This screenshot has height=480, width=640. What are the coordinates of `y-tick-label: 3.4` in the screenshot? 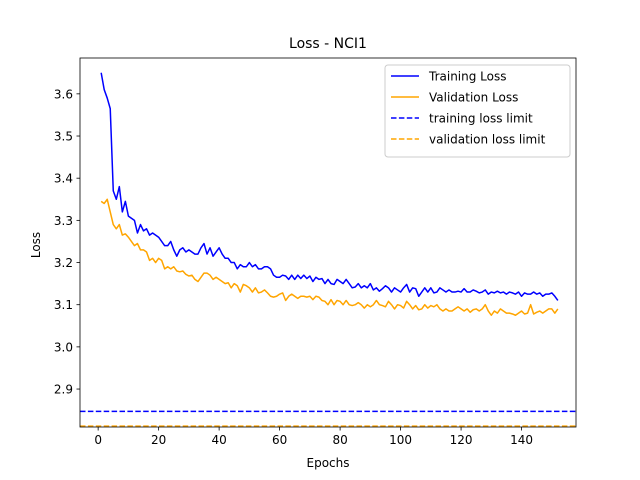 It's located at (63, 179).